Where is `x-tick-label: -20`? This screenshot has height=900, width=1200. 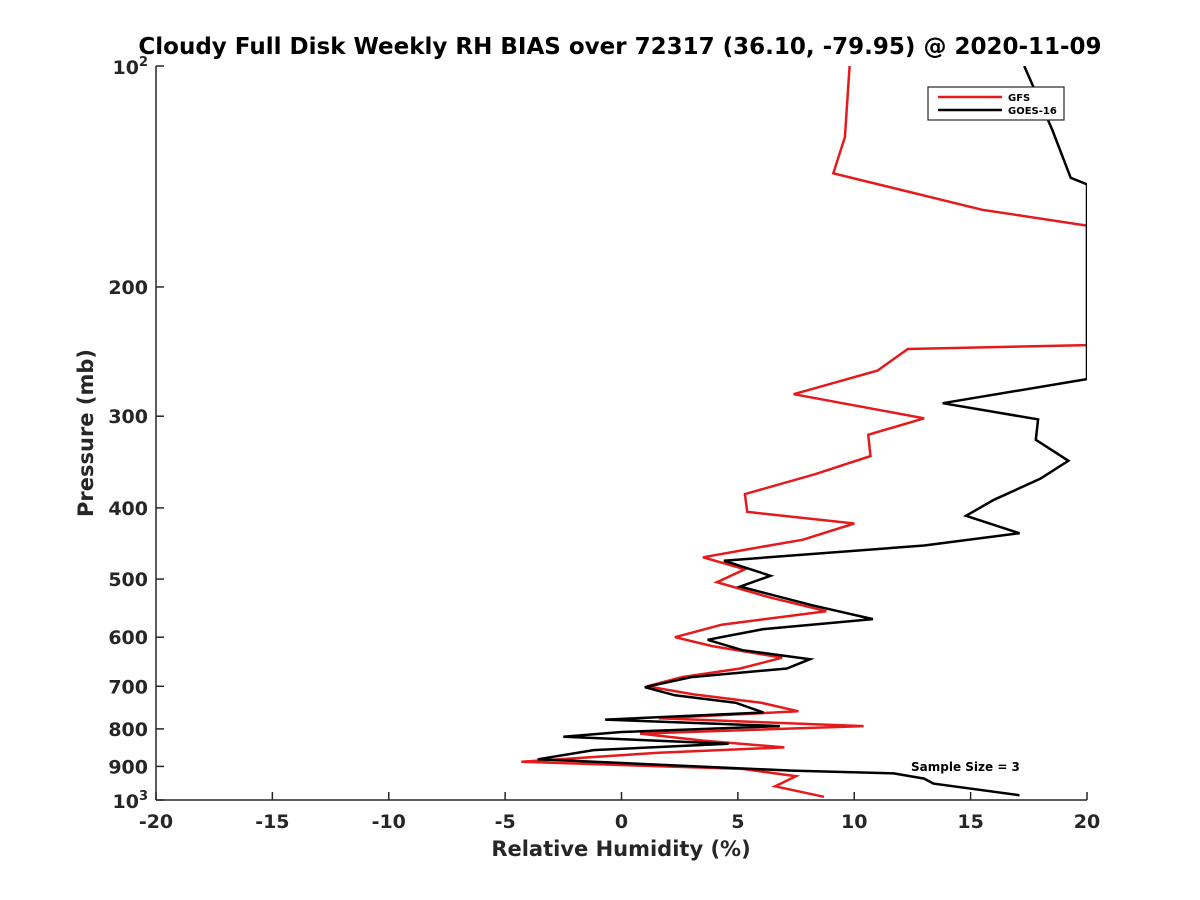
x-tick-label: -20 is located at coordinates (156, 822).